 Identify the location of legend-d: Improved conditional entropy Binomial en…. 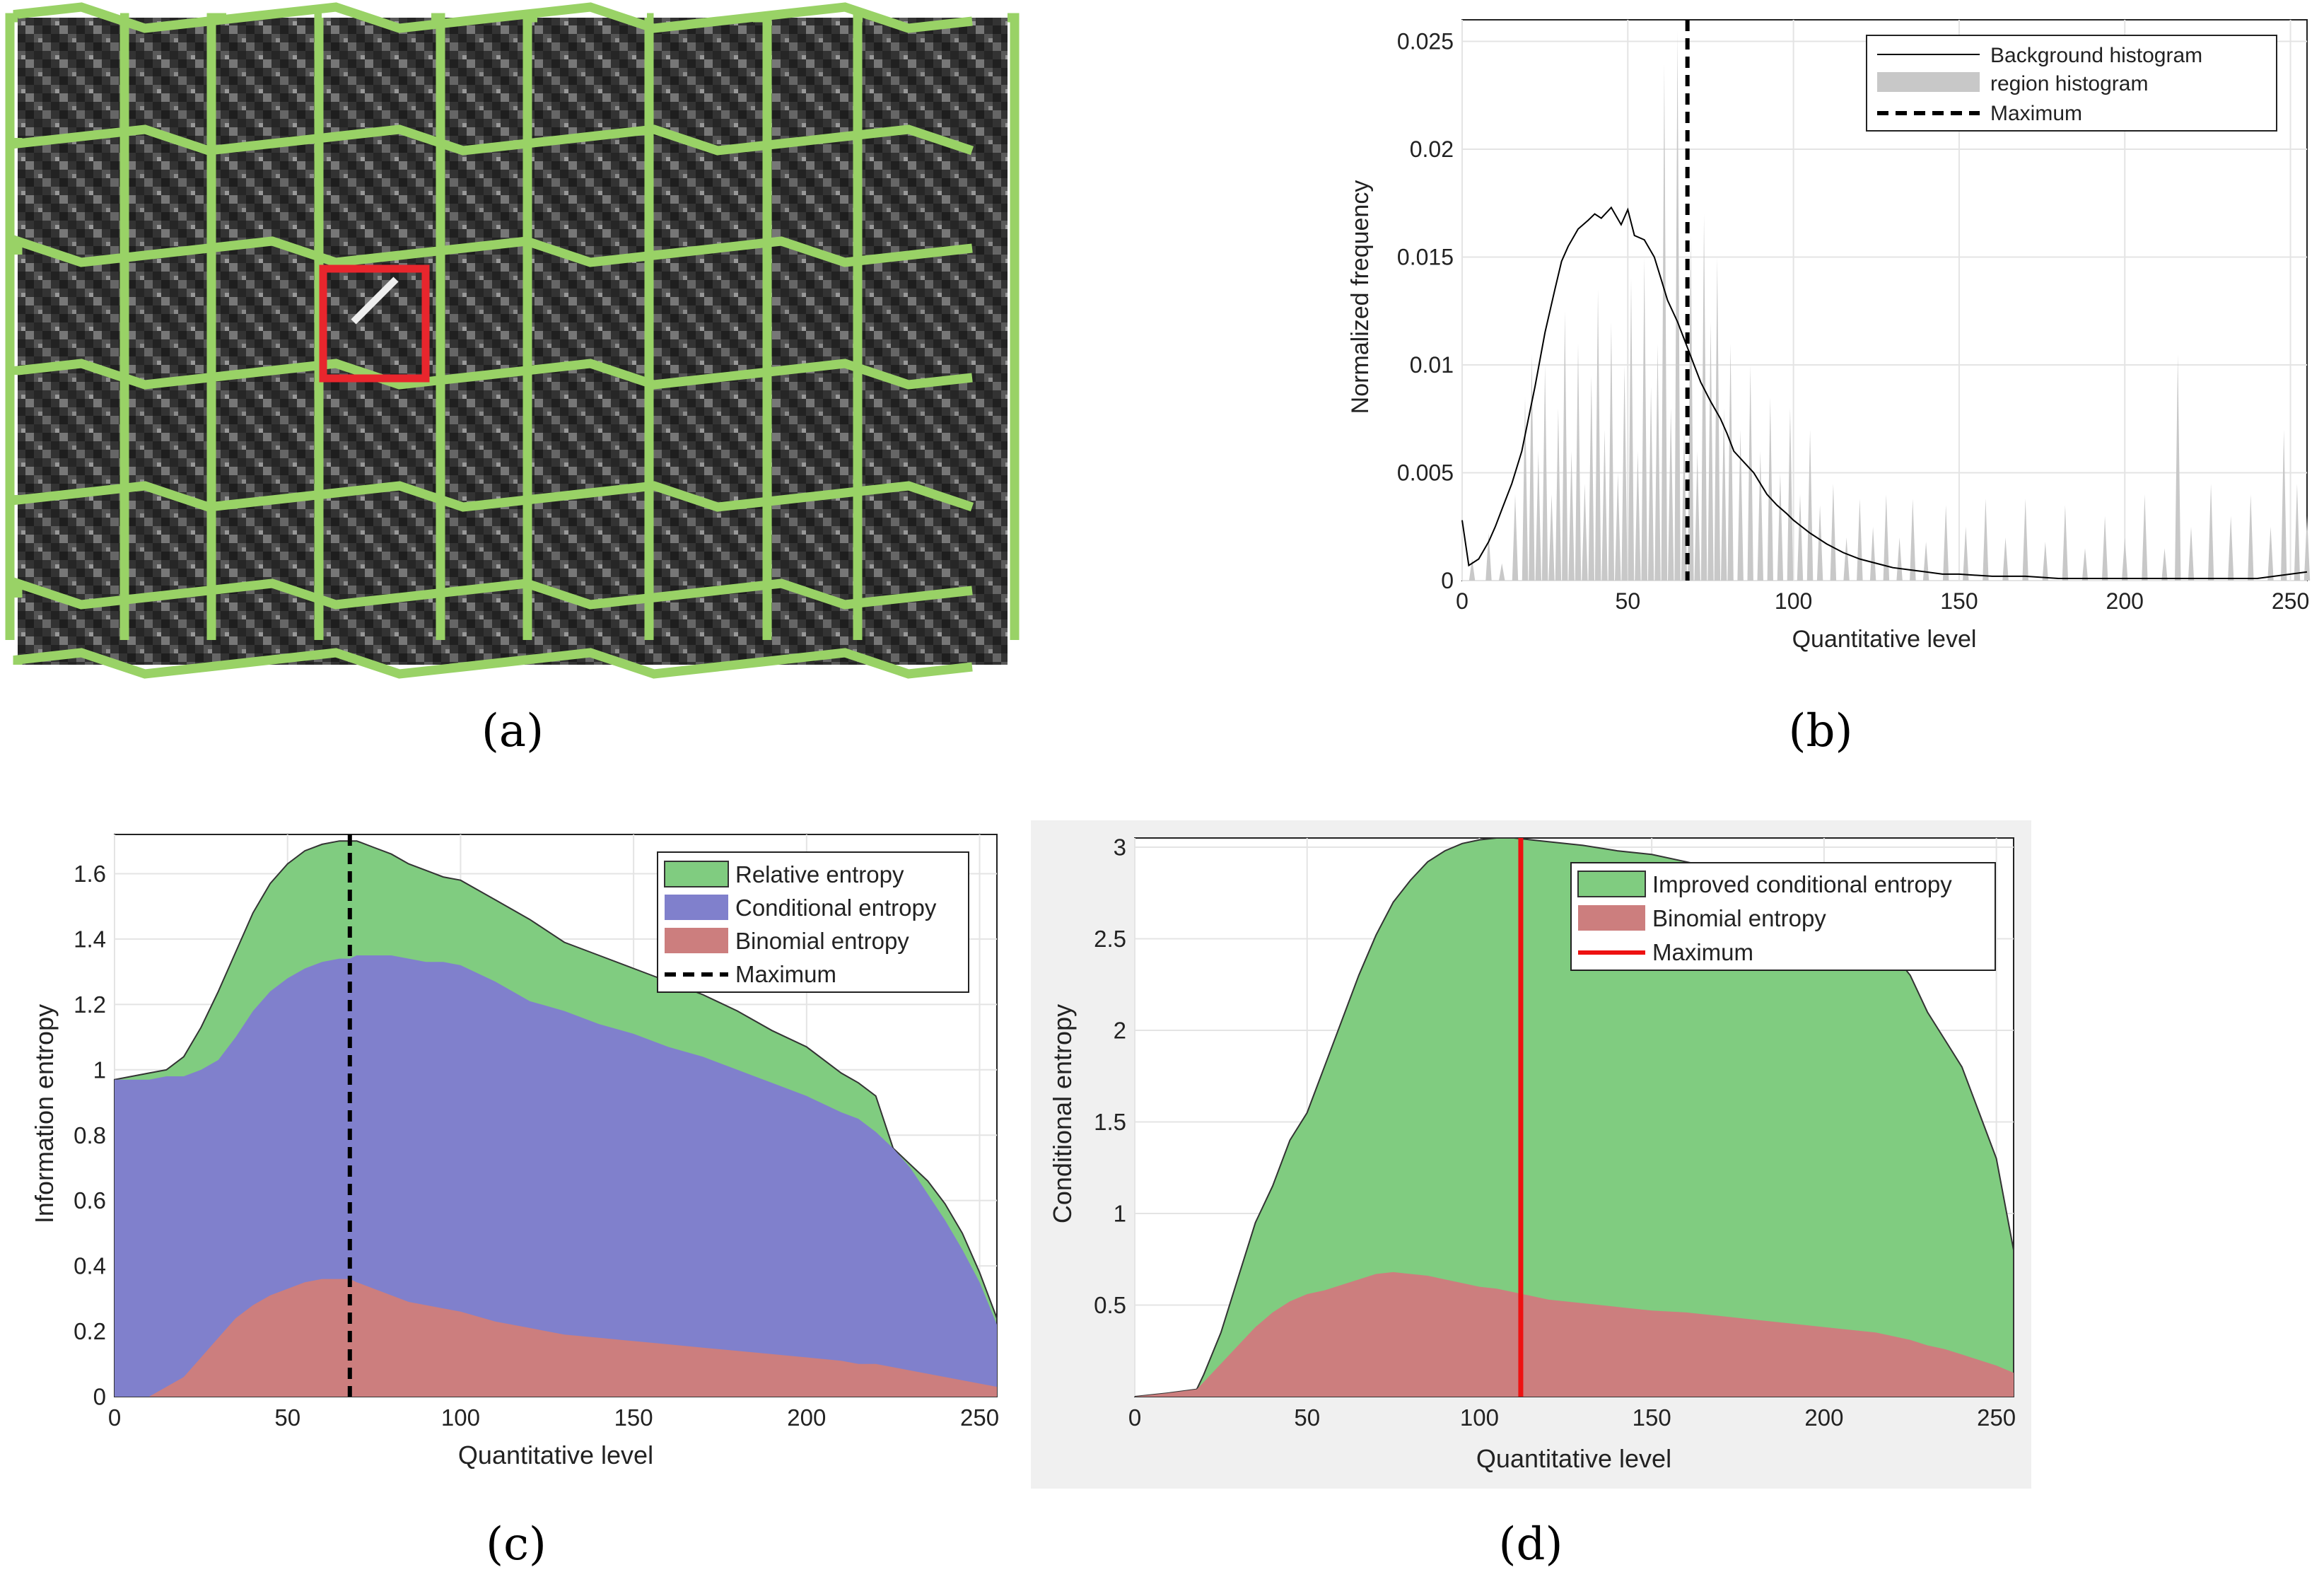
(1783, 916).